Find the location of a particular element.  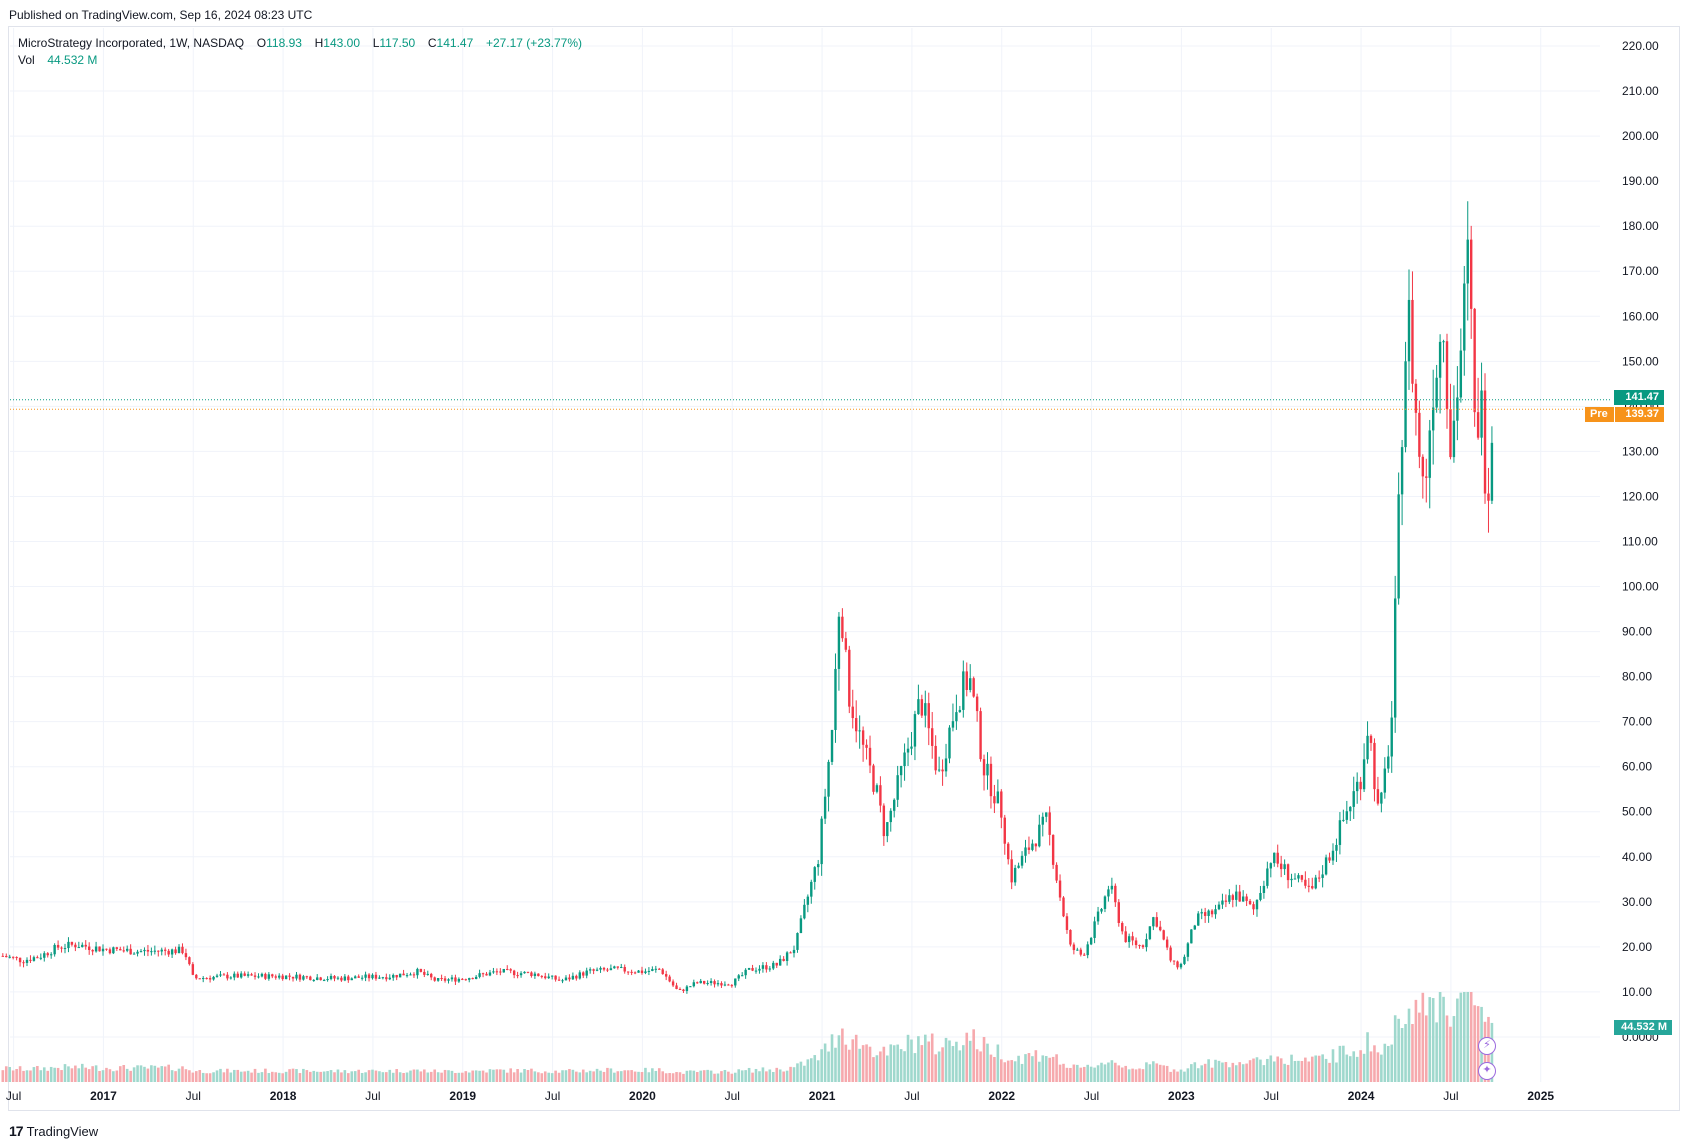

x-tick-label: 2024 is located at coordinates (1361, 1096).